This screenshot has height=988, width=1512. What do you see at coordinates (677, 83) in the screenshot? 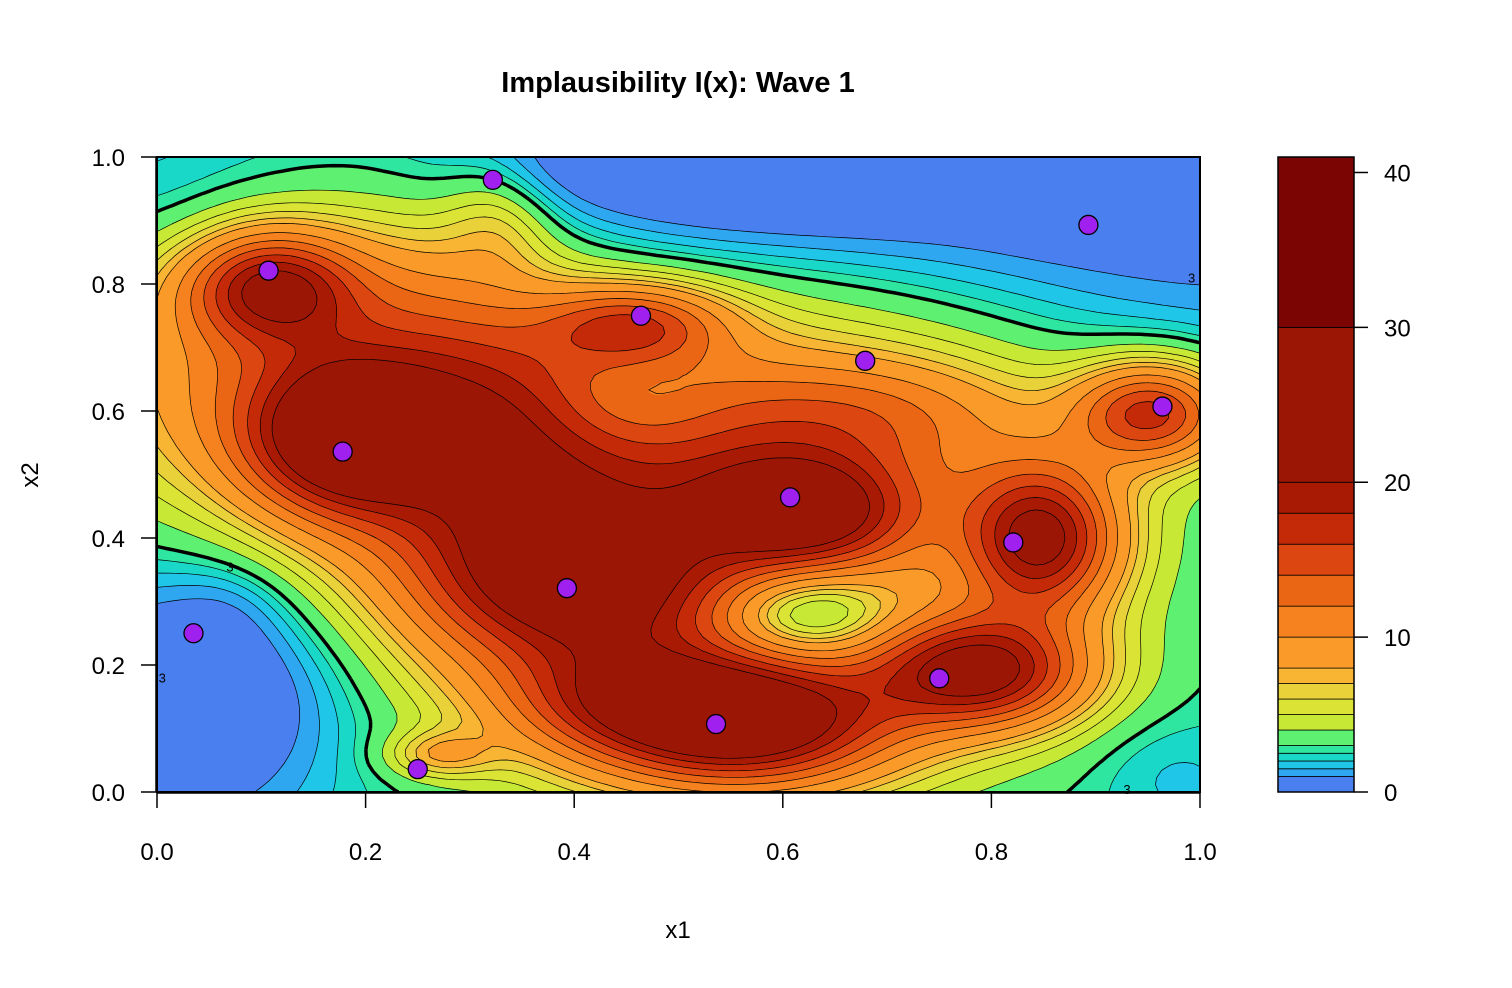
I see `chart-title: Implausibility I(x): Wave 1` at bounding box center [677, 83].